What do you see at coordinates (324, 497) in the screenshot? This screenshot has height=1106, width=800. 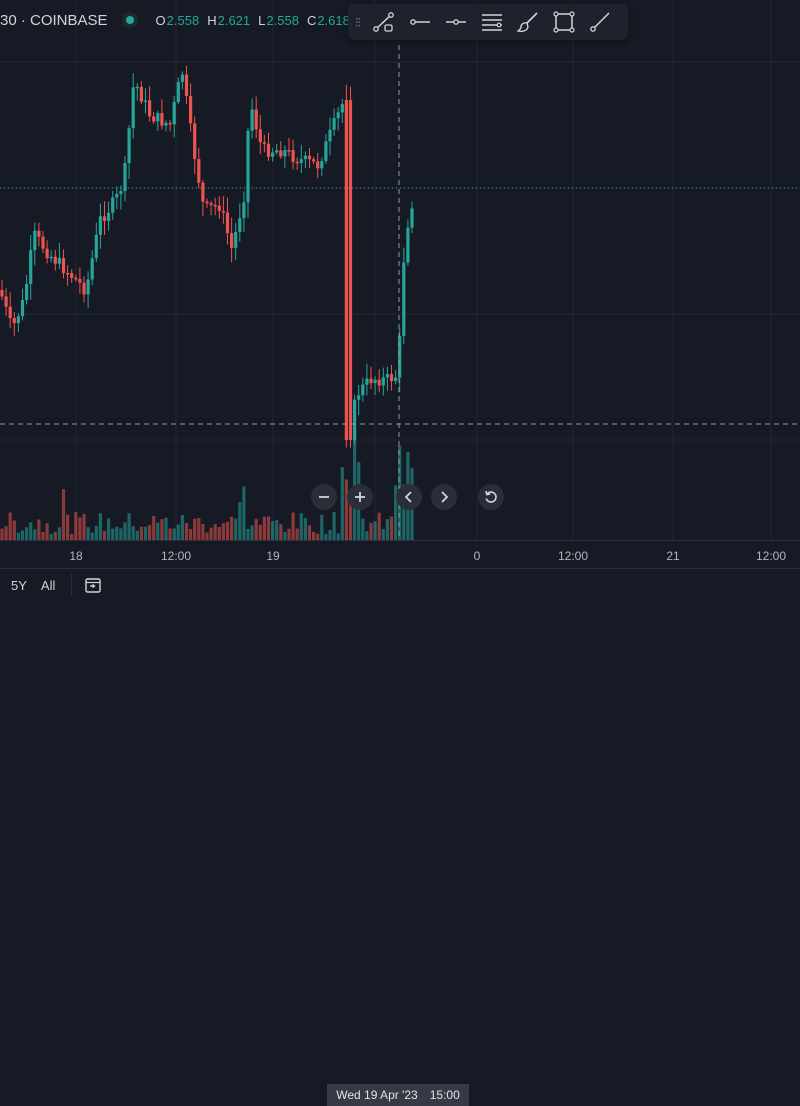 I see `zoom-out-button` at bounding box center [324, 497].